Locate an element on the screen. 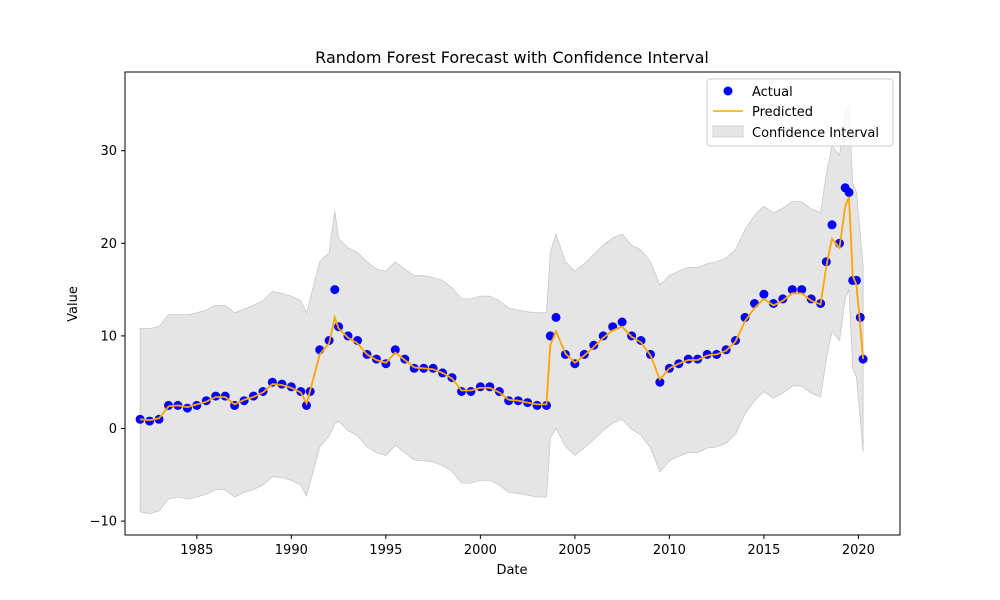  legend-confidence-label: Confidence Interval is located at coordinates (815, 133).